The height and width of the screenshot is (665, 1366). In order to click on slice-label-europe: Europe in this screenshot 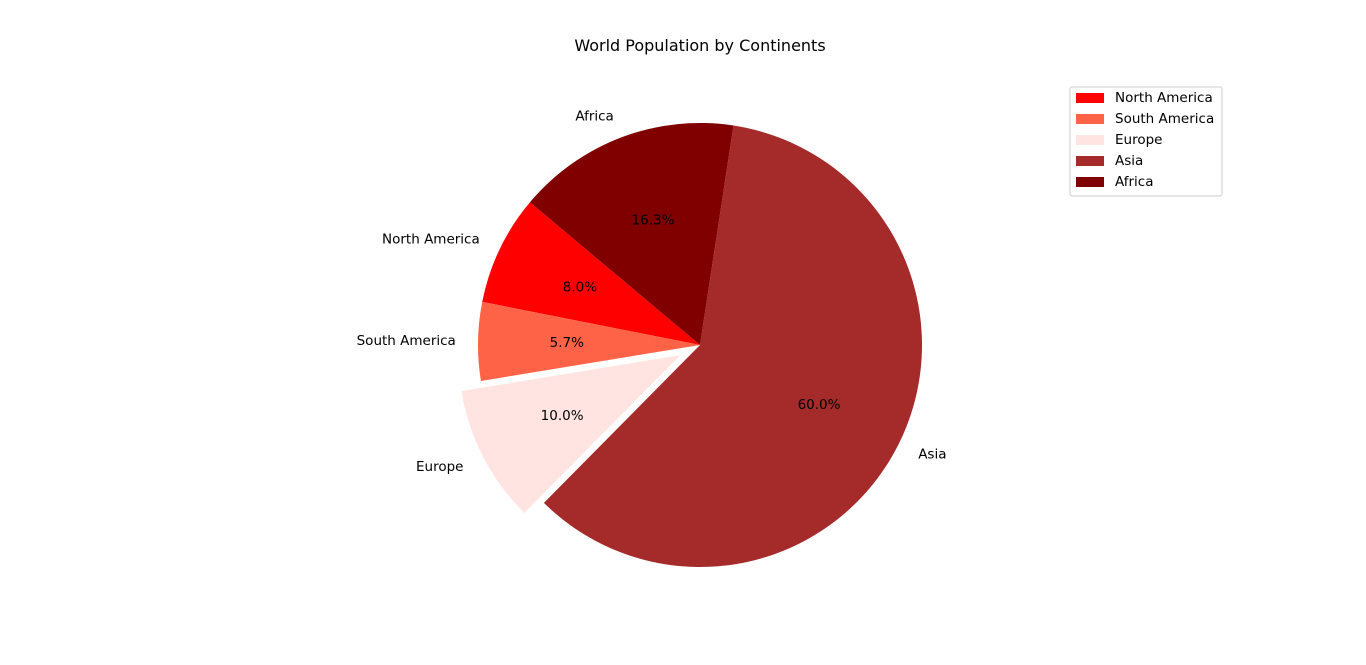, I will do `click(439, 467)`.